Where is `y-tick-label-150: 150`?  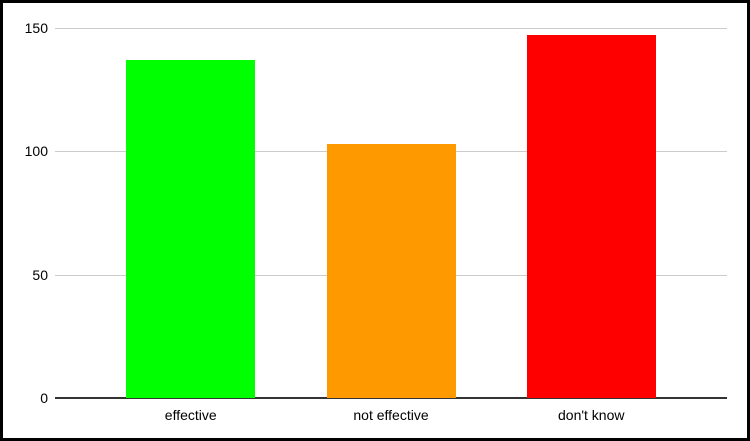
y-tick-label-150: 150 is located at coordinates (36, 28).